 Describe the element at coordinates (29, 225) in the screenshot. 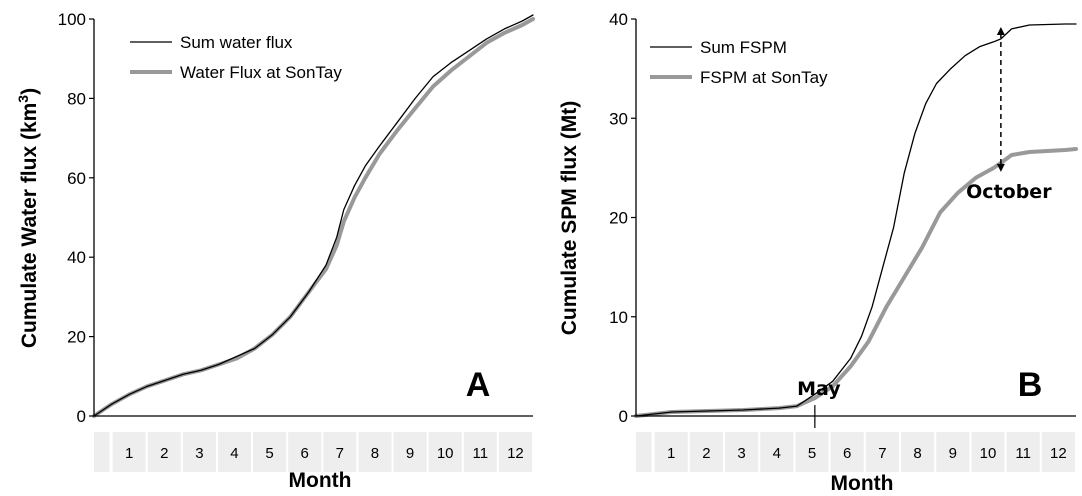

I see `y-axis-title-a-main: Cumulate Water flux (km` at that location.